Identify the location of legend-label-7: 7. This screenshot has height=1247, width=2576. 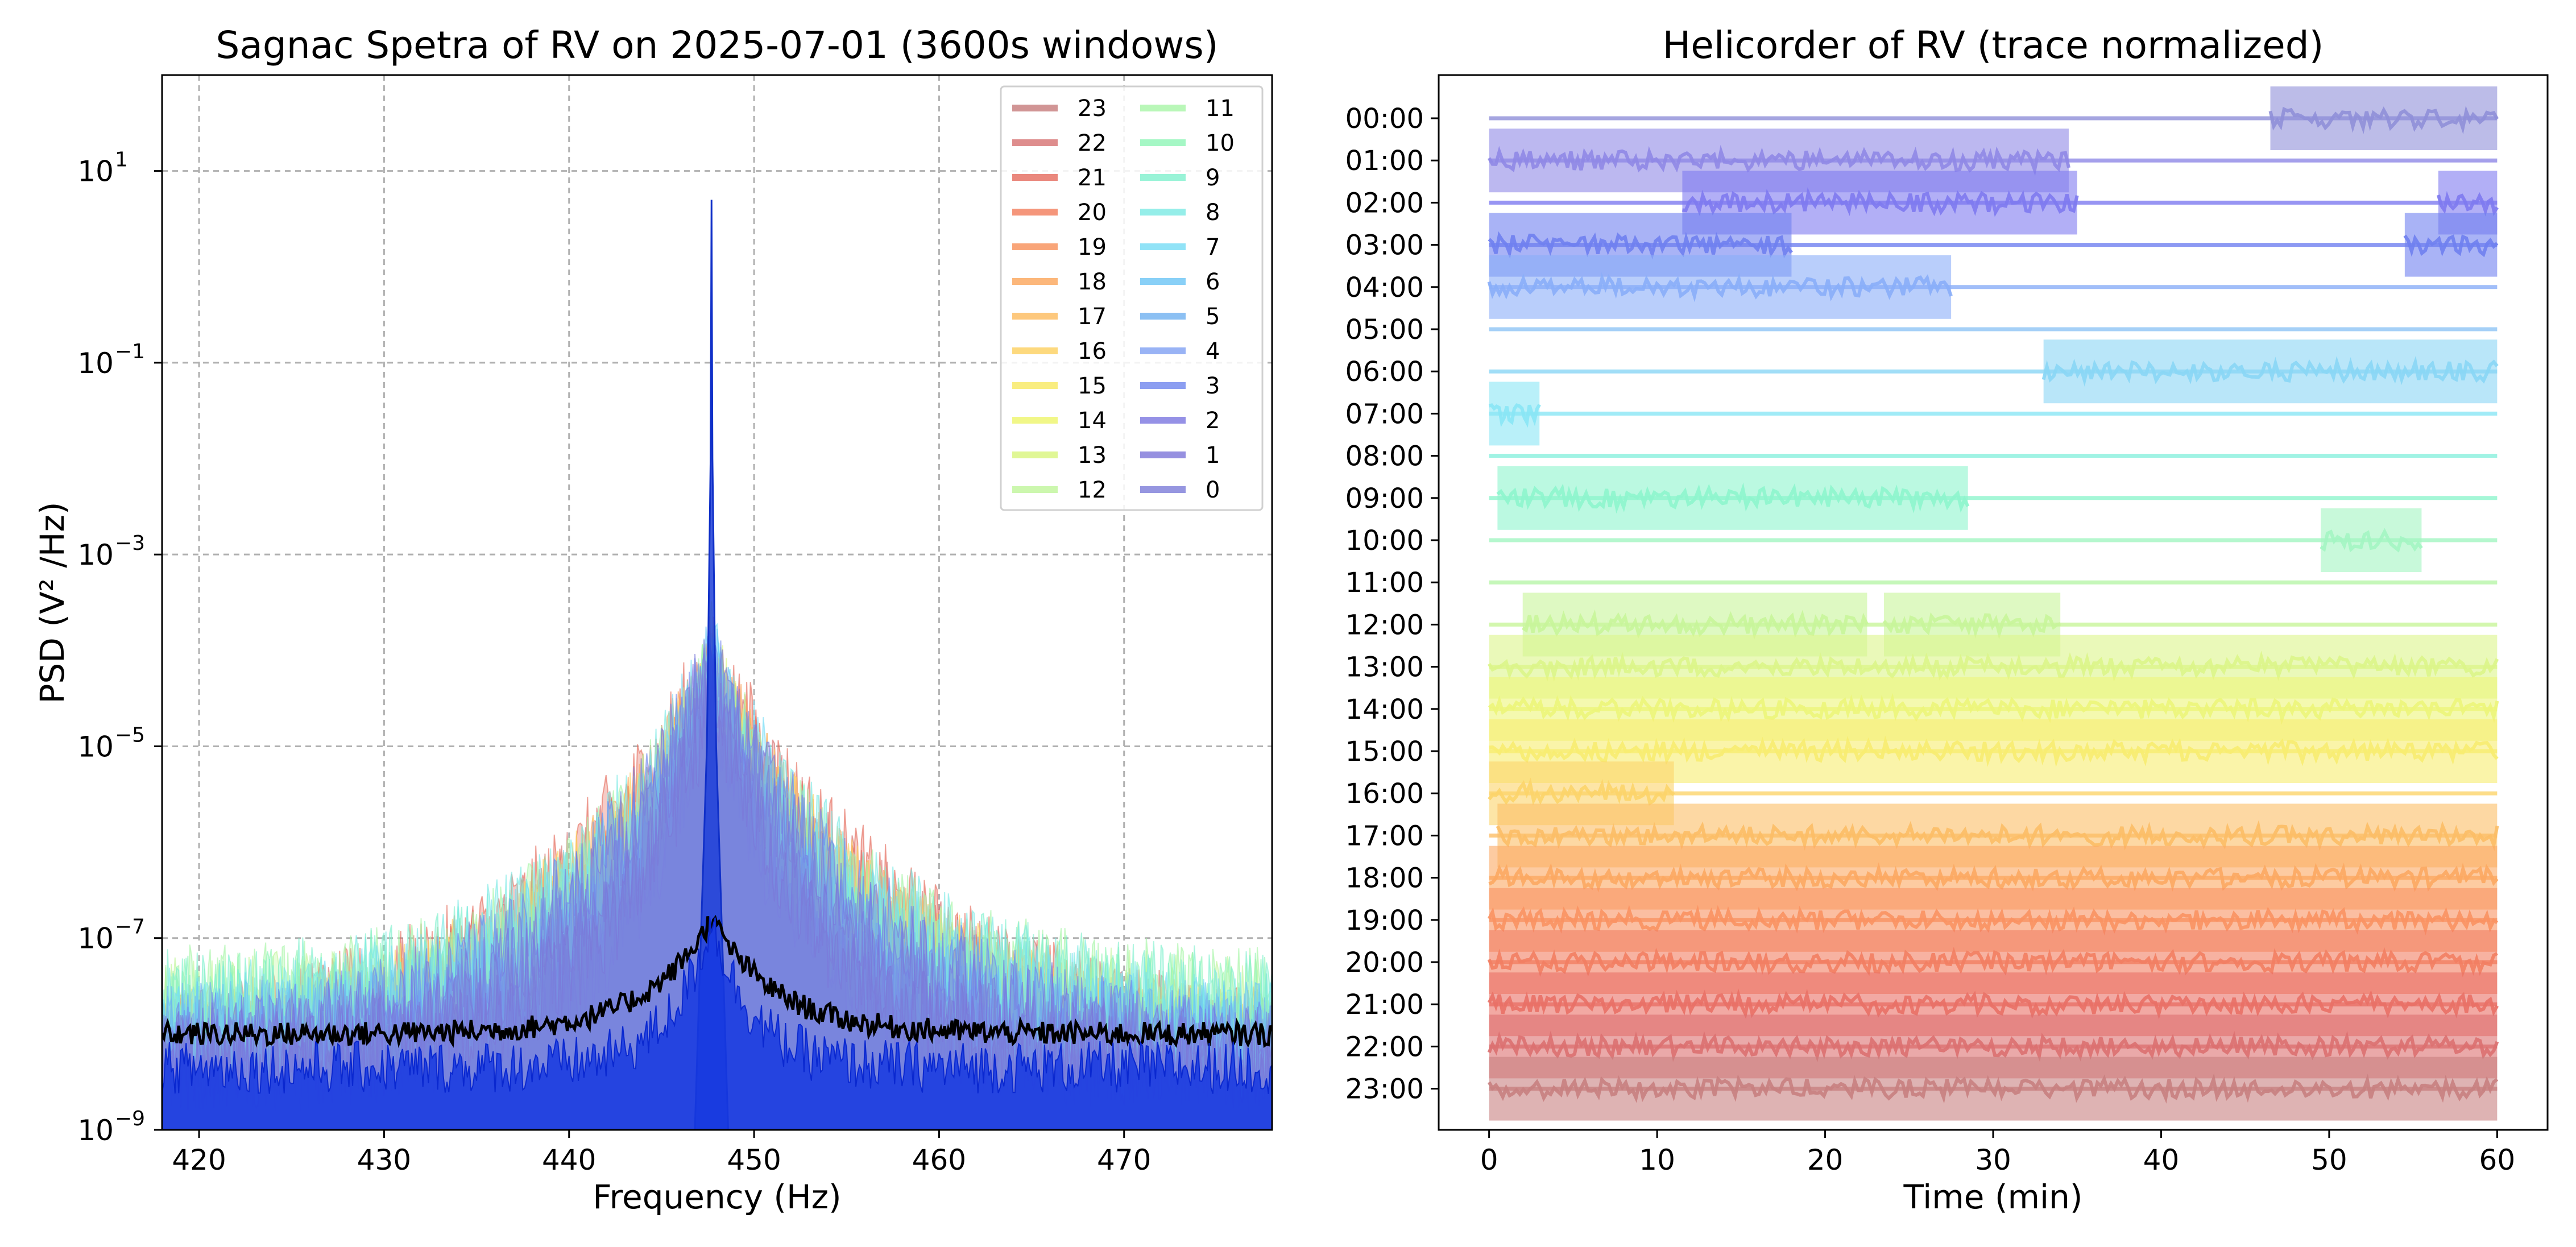
(1213, 247).